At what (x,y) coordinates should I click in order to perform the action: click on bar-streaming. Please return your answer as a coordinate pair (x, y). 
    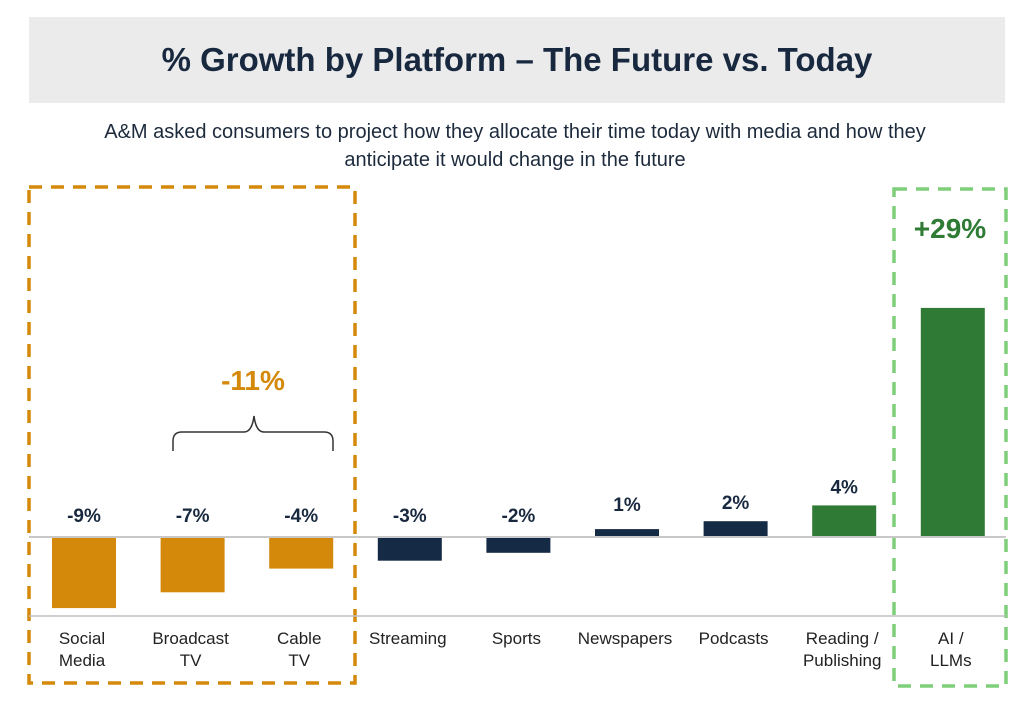
    Looking at the image, I should click on (409, 549).